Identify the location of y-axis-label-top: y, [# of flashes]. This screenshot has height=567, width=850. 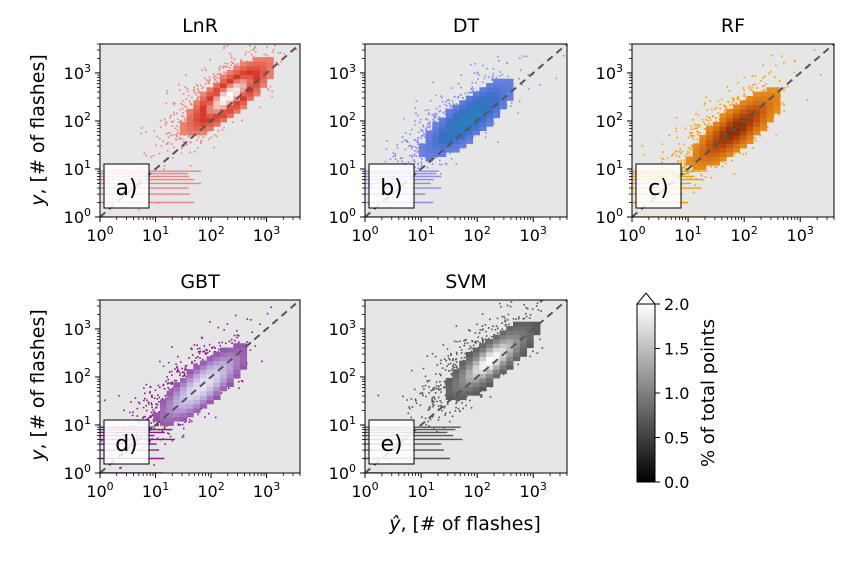
(38, 130).